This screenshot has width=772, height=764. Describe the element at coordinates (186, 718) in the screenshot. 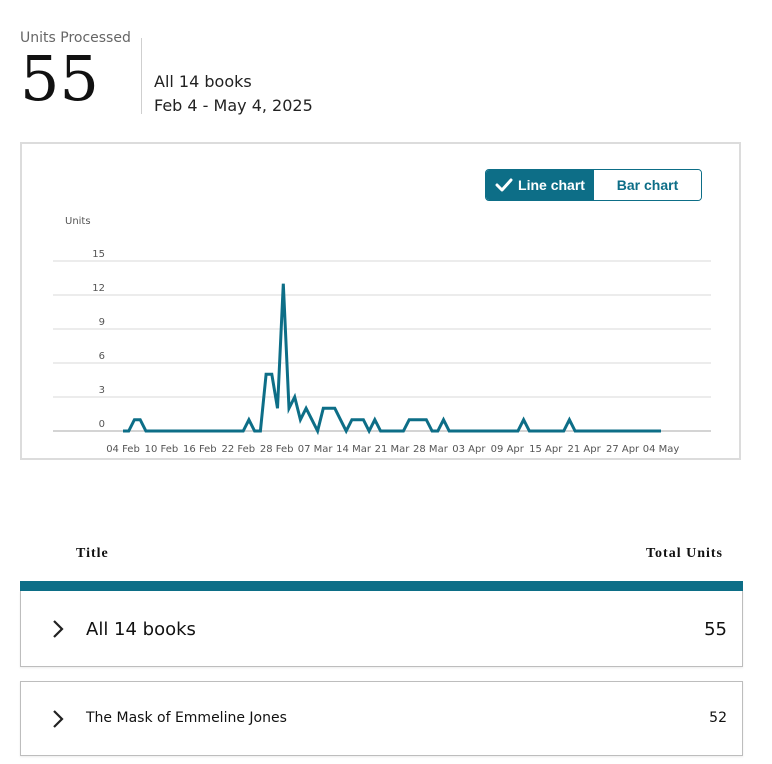

I see `row-title: The Mask of Emmeline Jones` at that location.